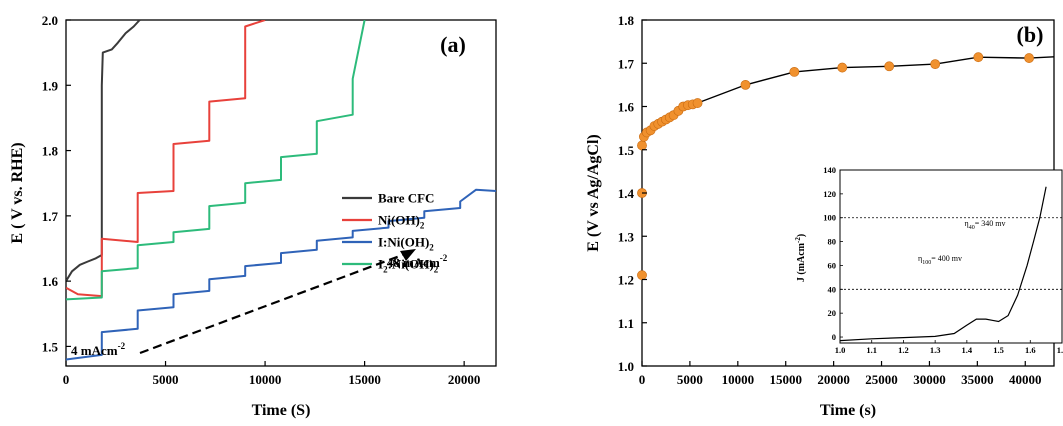  Describe the element at coordinates (272, 303) in the screenshot. I see `trend-arrow` at that location.